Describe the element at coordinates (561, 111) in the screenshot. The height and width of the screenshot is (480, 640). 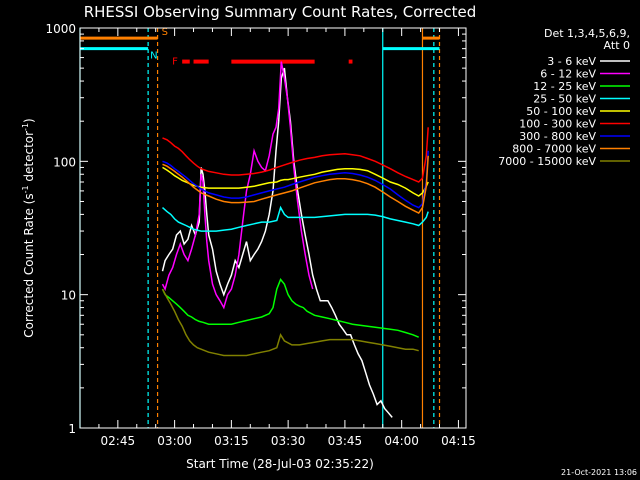
I see `legend-label-4: 50 - 100 keV` at that location.